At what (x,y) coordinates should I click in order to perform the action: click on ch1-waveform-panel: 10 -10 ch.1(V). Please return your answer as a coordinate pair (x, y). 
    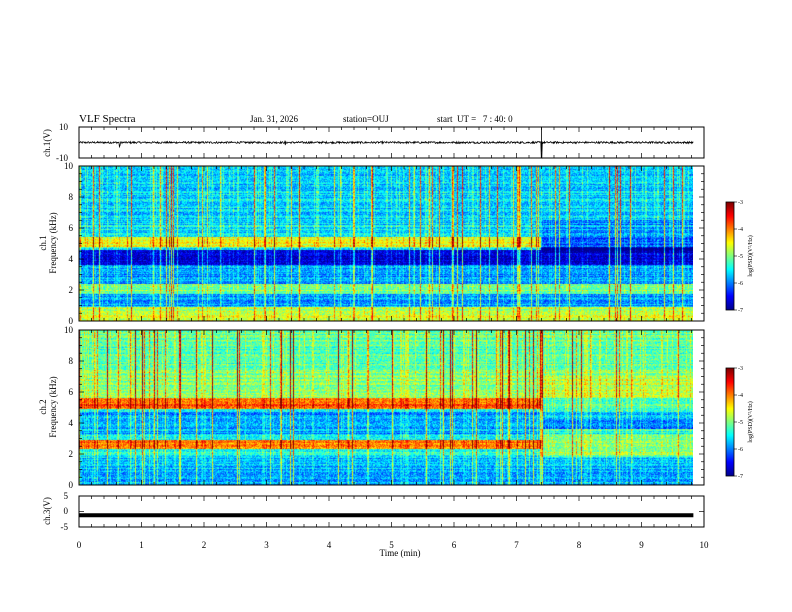
    Looking at the image, I should click on (373, 142).